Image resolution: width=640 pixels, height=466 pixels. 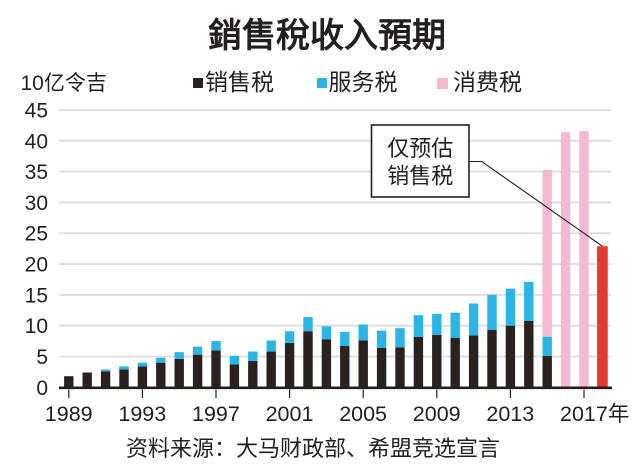 What do you see at coordinates (442, 83) in the screenshot?
I see `legend-swatch-consumption-tax` at bounding box center [442, 83].